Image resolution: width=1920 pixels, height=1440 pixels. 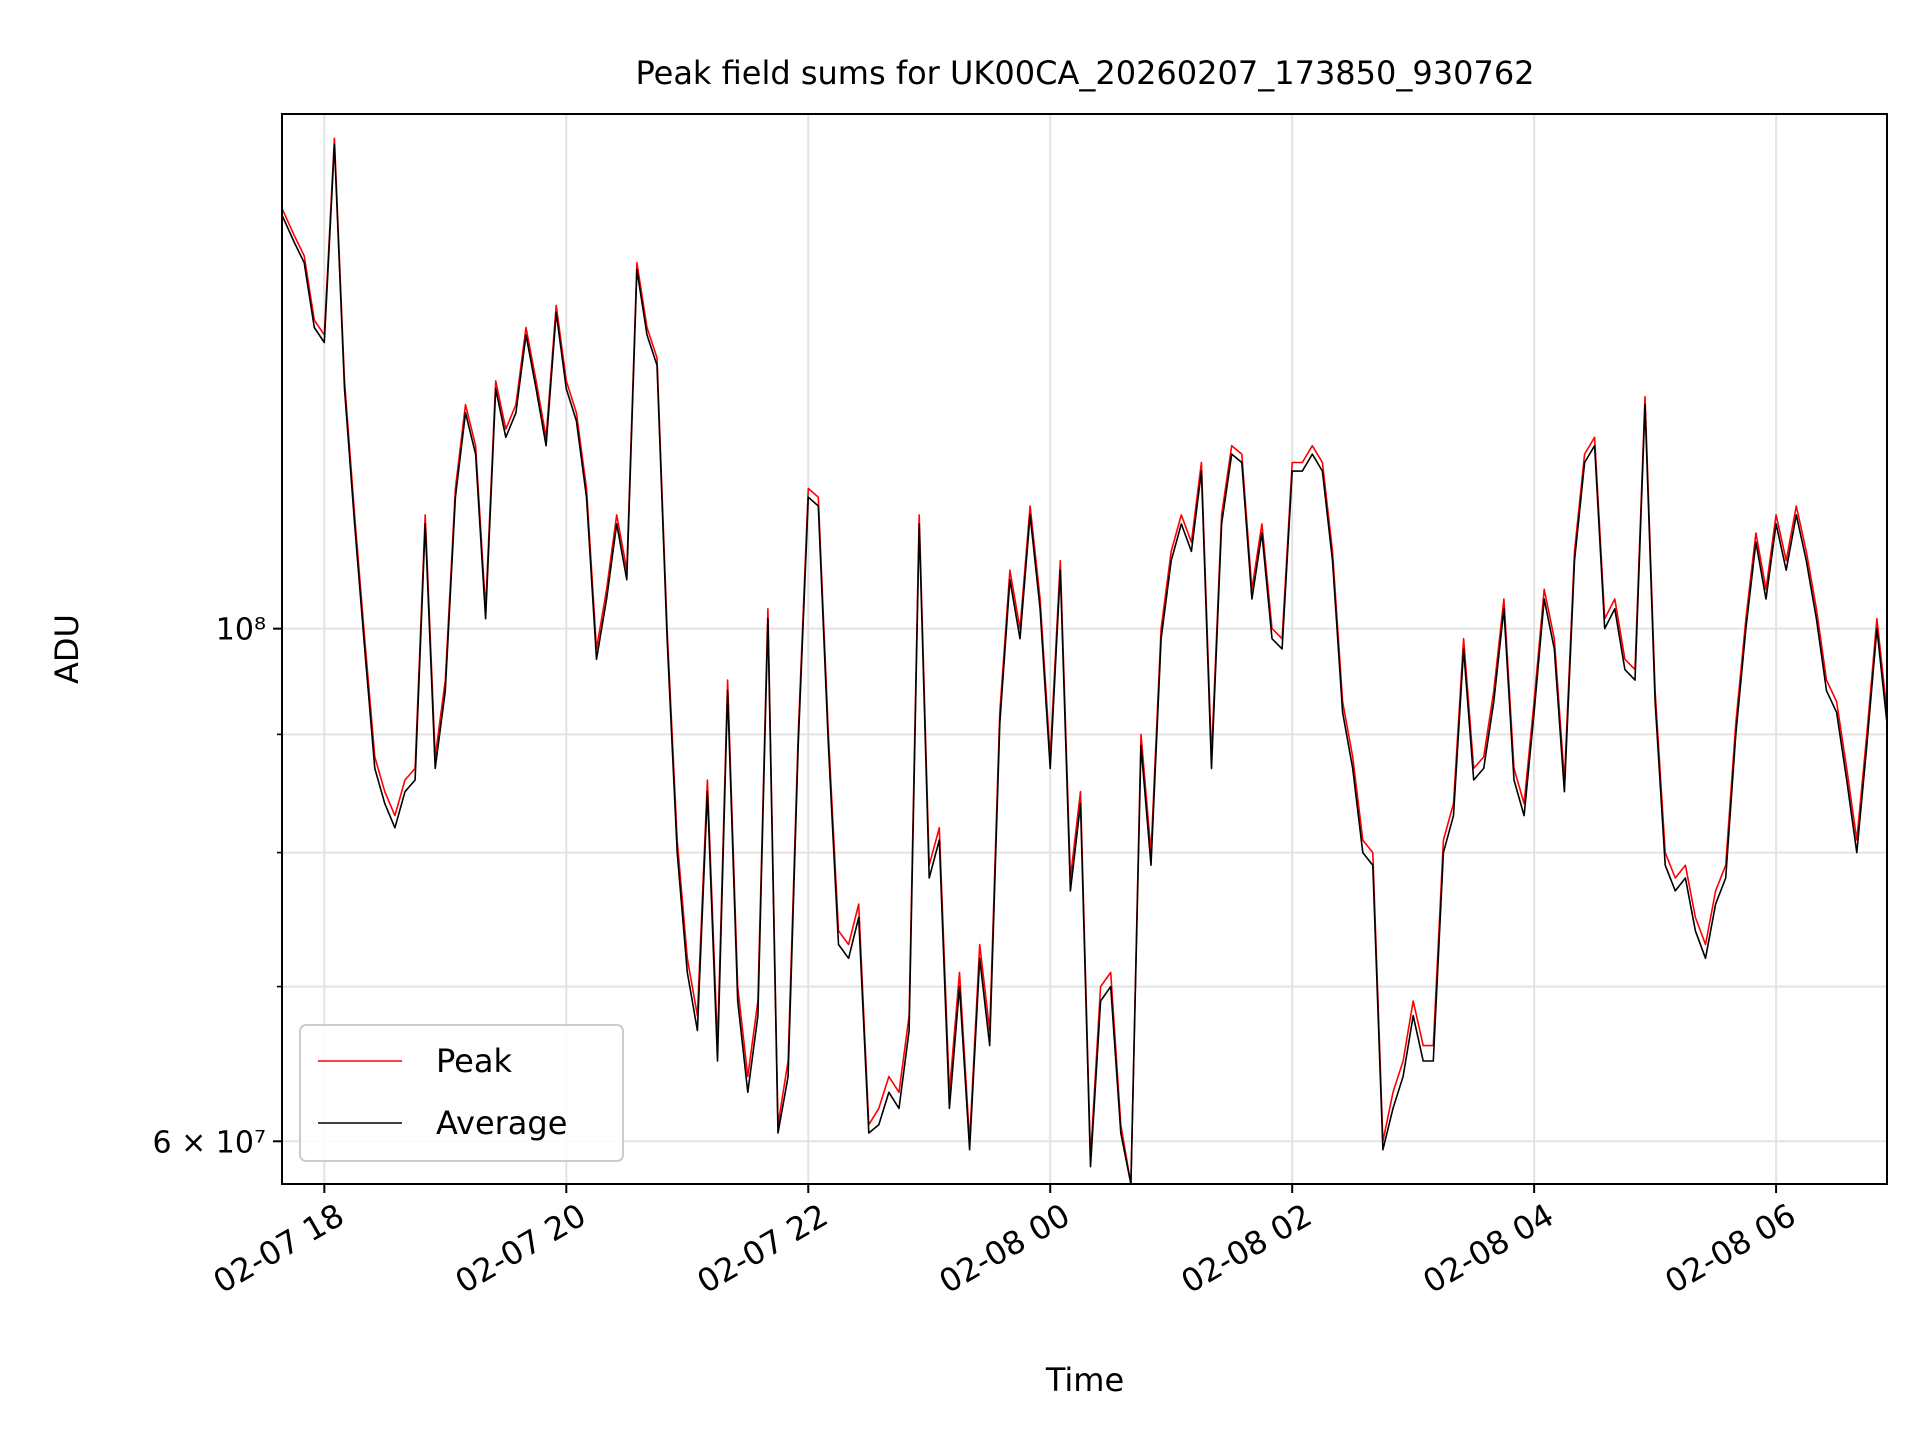 What do you see at coordinates (67, 649) in the screenshot?
I see `y-axis-label: ADU` at bounding box center [67, 649].